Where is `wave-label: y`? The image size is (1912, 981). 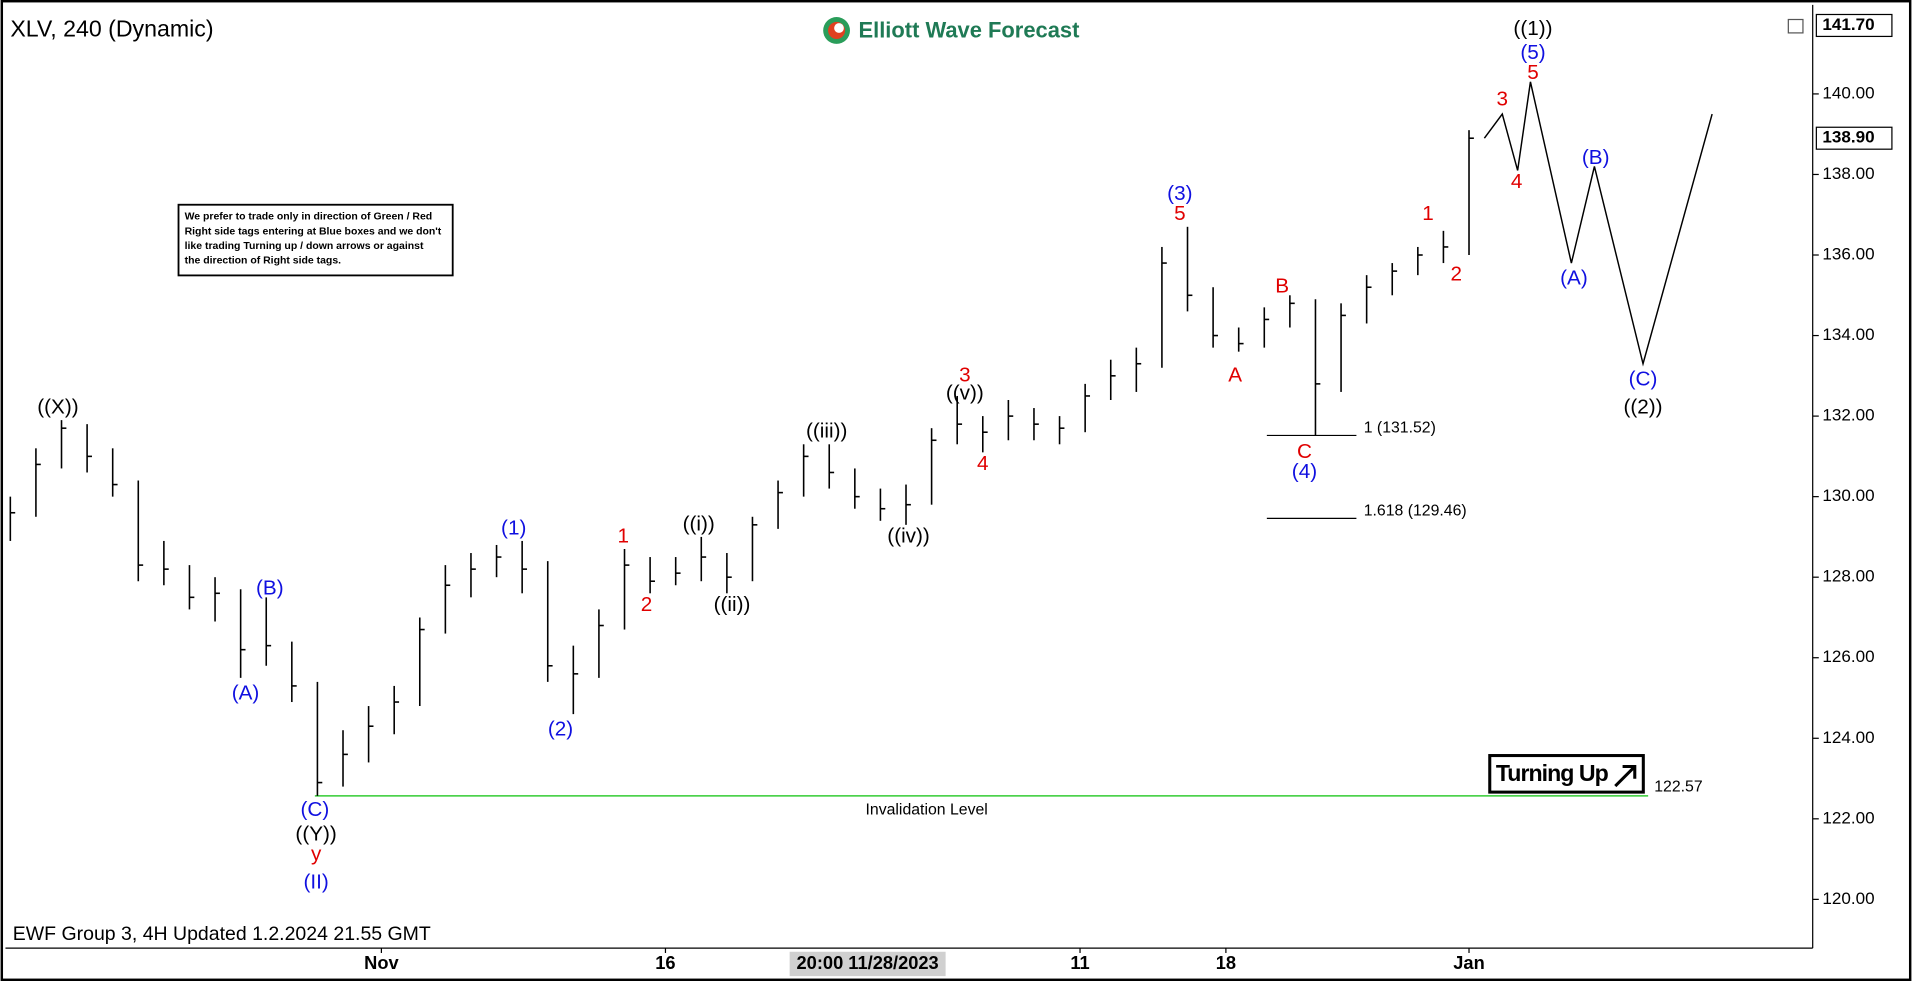
wave-label: y is located at coordinates (316, 854).